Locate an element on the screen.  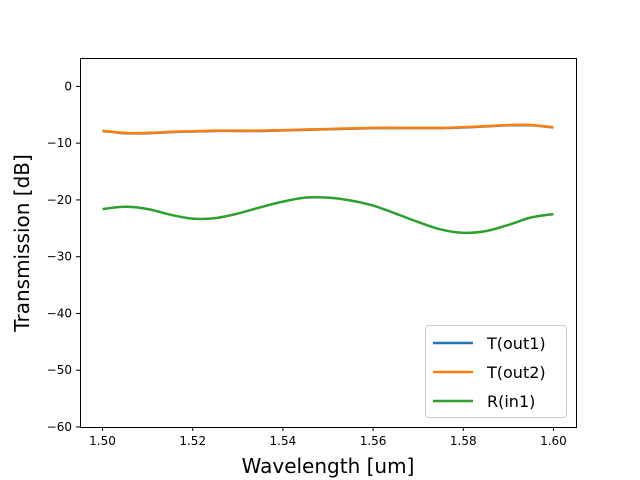
y-tick-label: −50 is located at coordinates (59, 370).